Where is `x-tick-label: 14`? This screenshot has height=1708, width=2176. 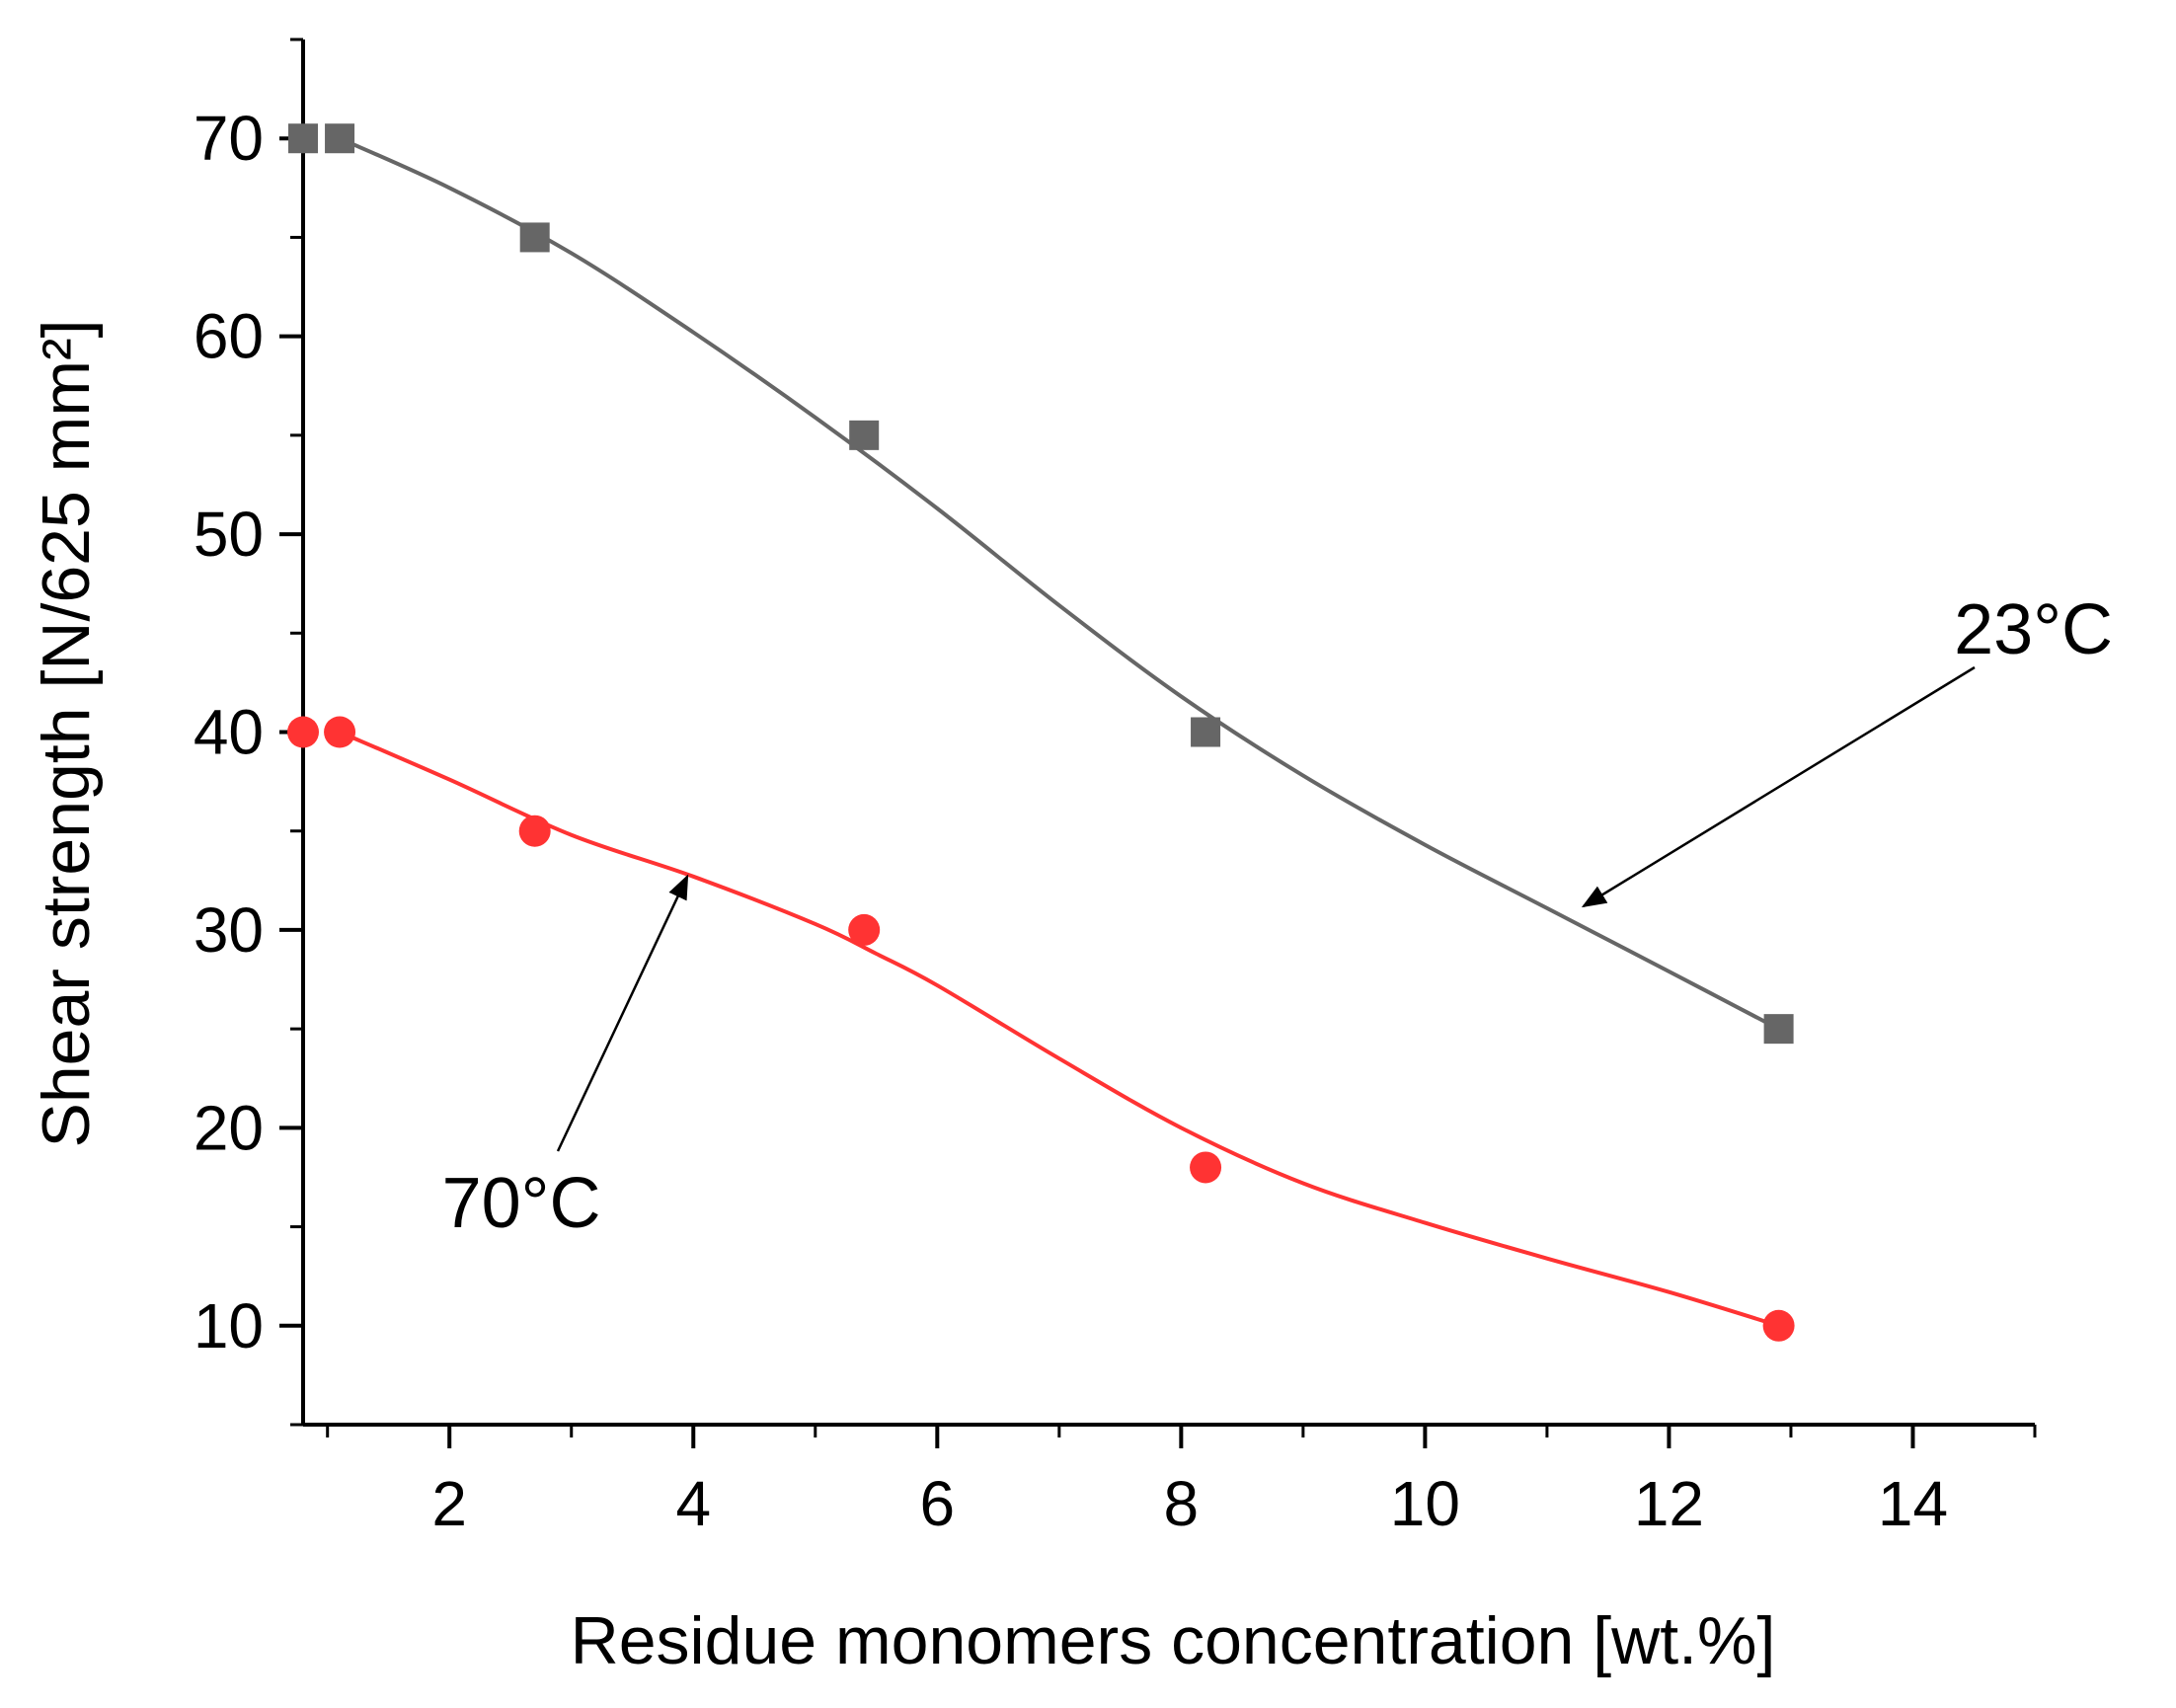
x-tick-label: 14 is located at coordinates (1913, 1503).